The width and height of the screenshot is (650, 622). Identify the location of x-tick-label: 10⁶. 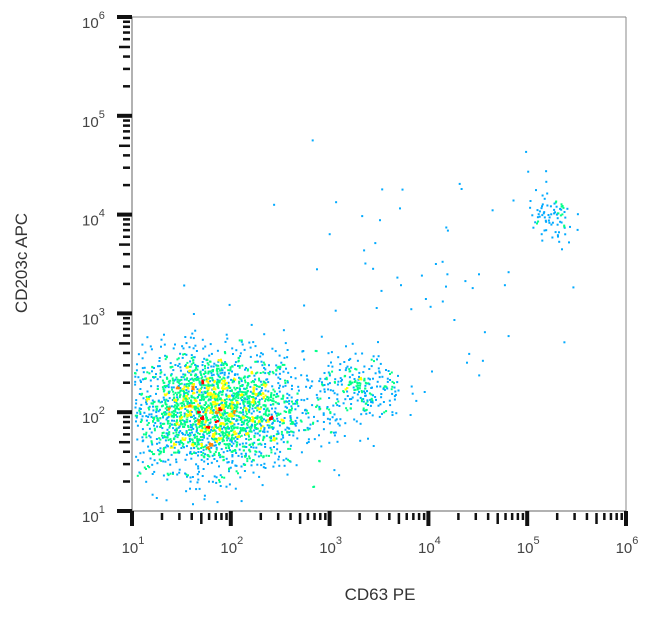
(627, 546).